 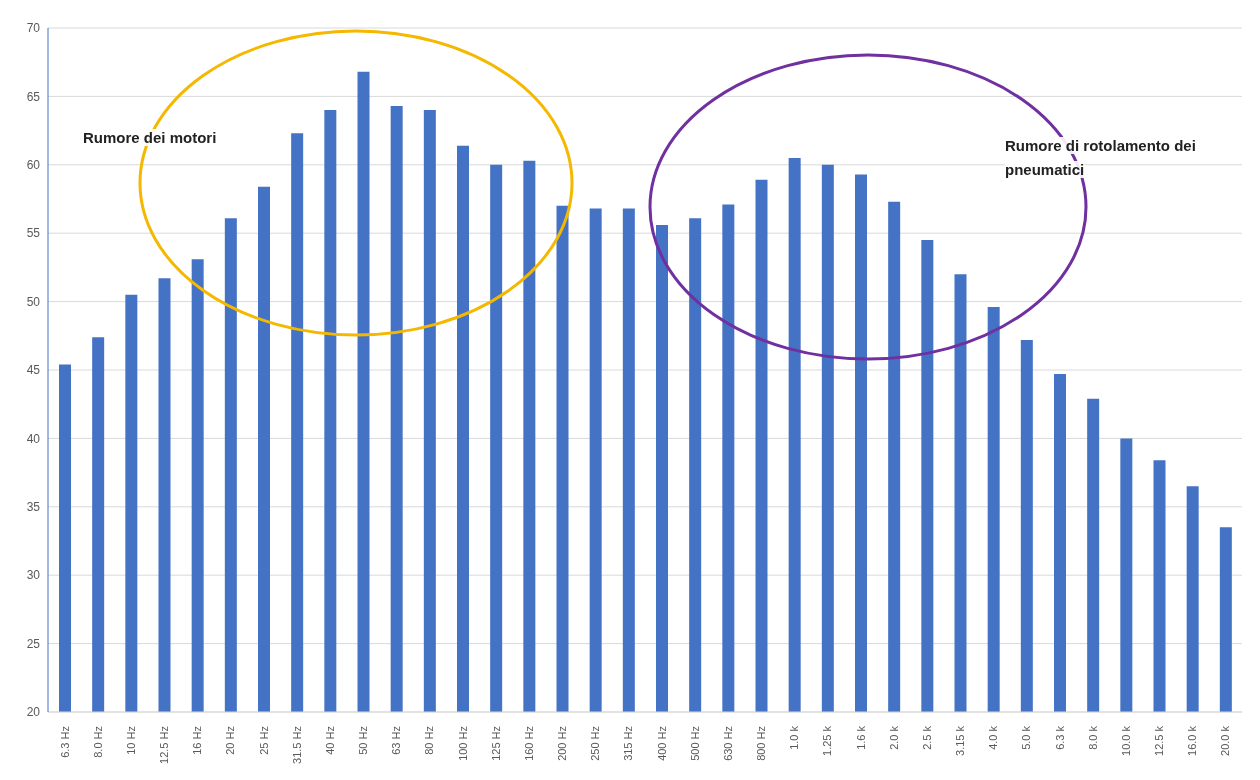 I want to click on x-tick-label: 315 Hz, so click(x=628, y=743).